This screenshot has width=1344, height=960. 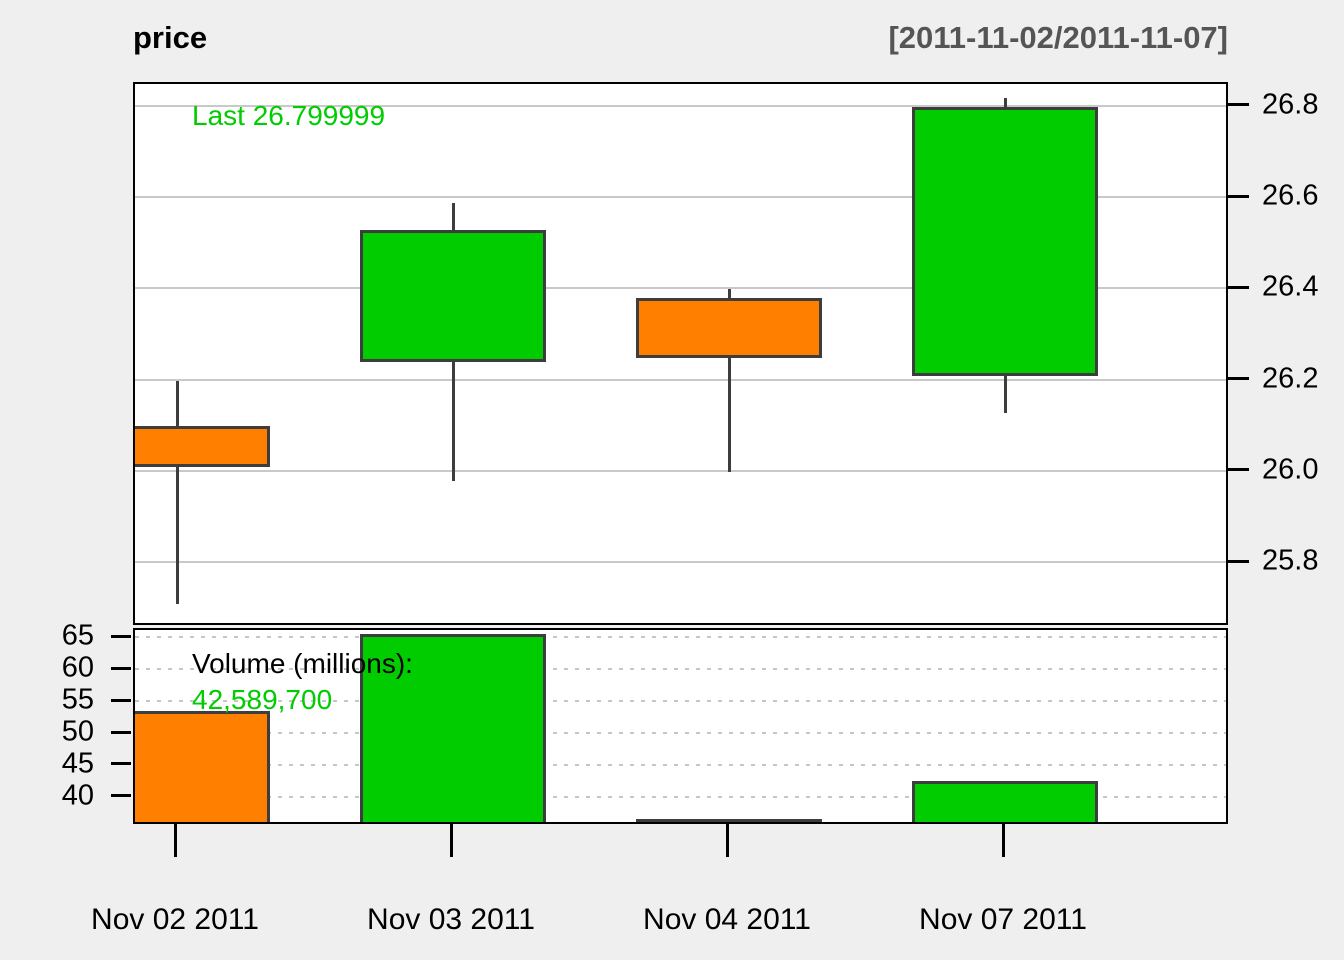 I want to click on x-tick-label: Nov 03 2011, so click(x=451, y=919).